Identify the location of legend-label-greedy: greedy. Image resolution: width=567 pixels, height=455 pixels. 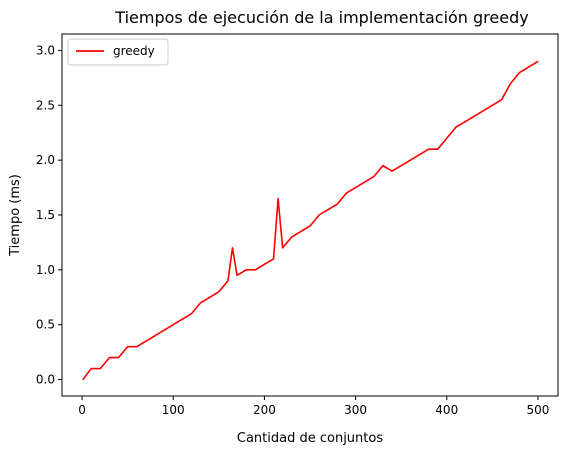
(134, 51).